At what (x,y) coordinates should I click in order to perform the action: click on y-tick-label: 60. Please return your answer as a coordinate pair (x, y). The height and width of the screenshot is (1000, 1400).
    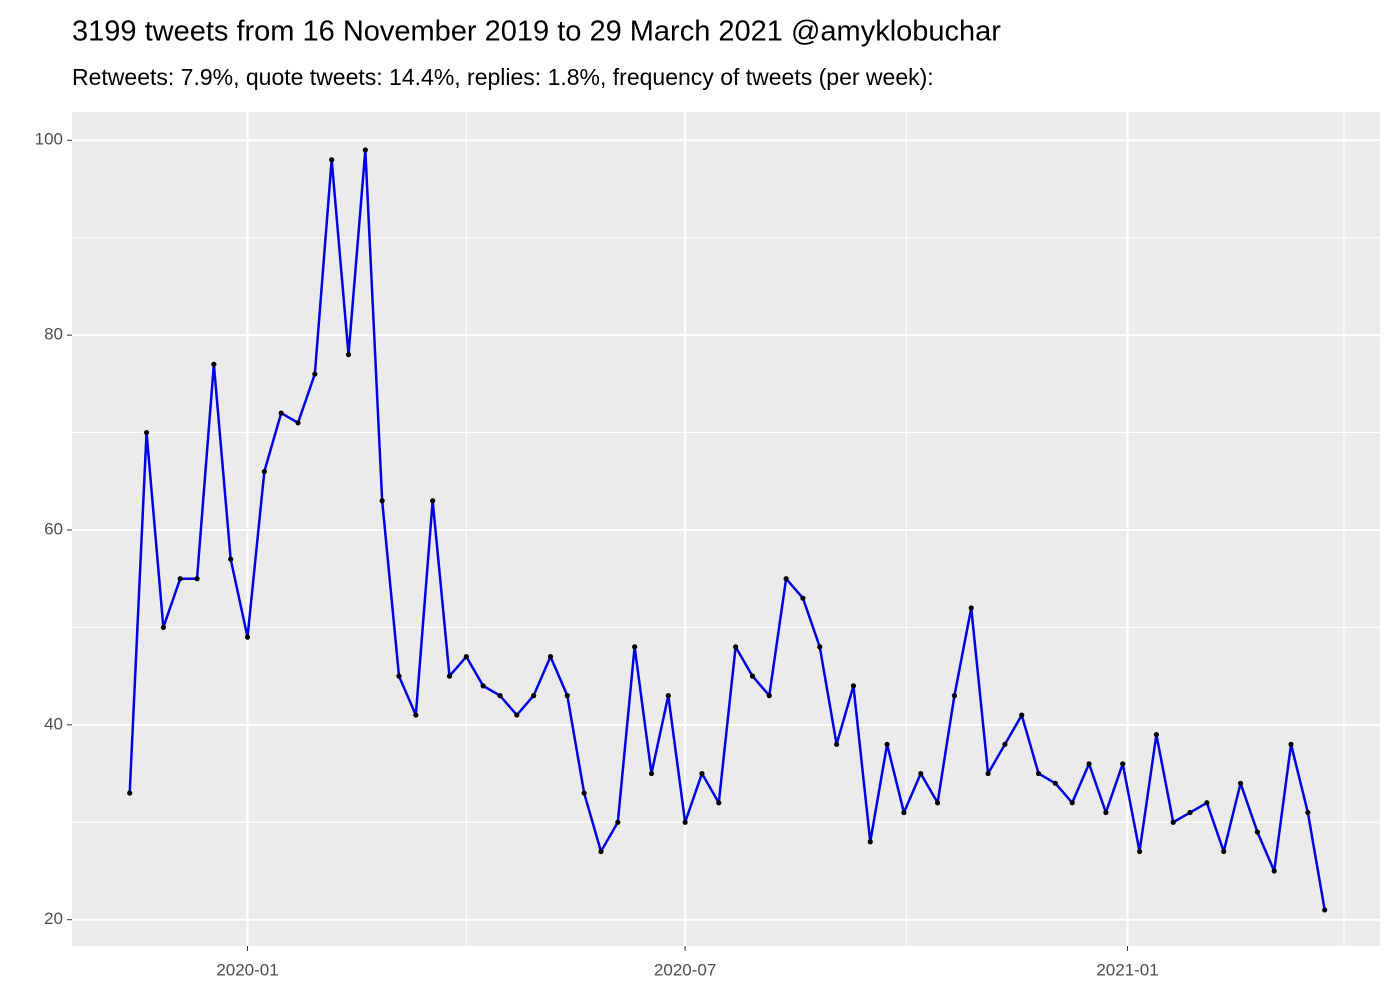
    Looking at the image, I should click on (53, 528).